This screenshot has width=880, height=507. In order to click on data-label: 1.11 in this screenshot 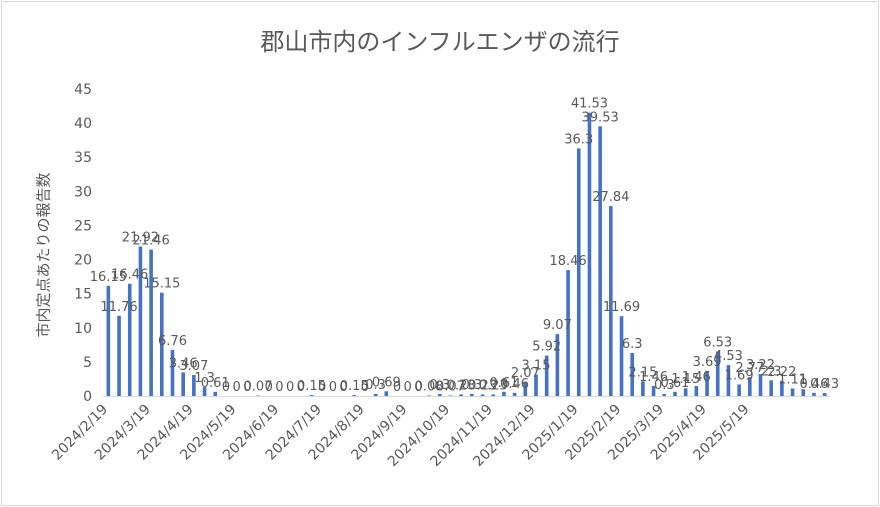, I will do `click(792, 379)`.